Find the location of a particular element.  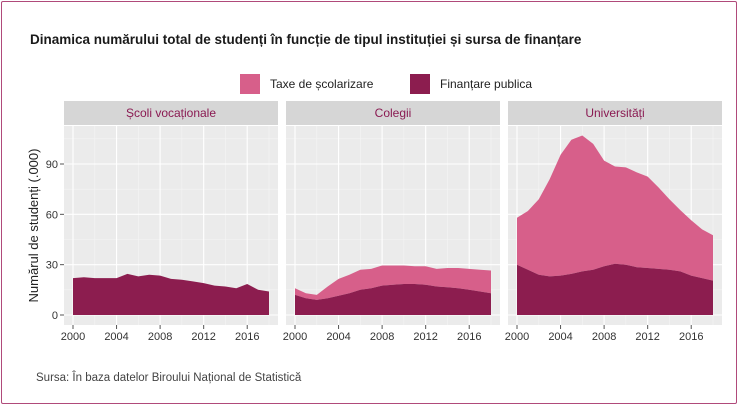

y-axis-title: Numărul de studenți (.000) is located at coordinates (33, 226).